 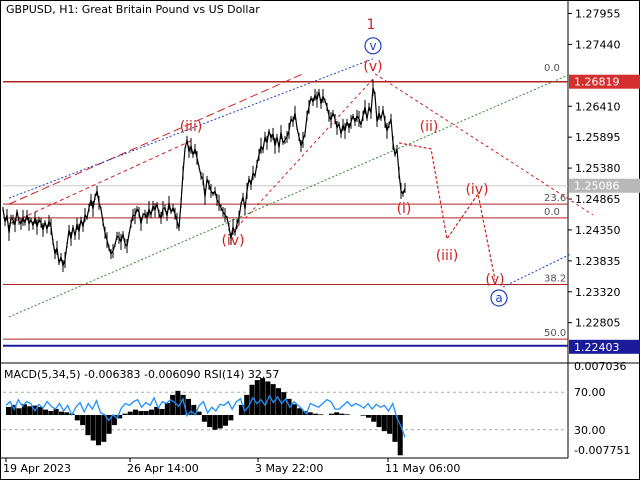 I want to click on y-tick-label: 1.27440, so click(x=598, y=44).